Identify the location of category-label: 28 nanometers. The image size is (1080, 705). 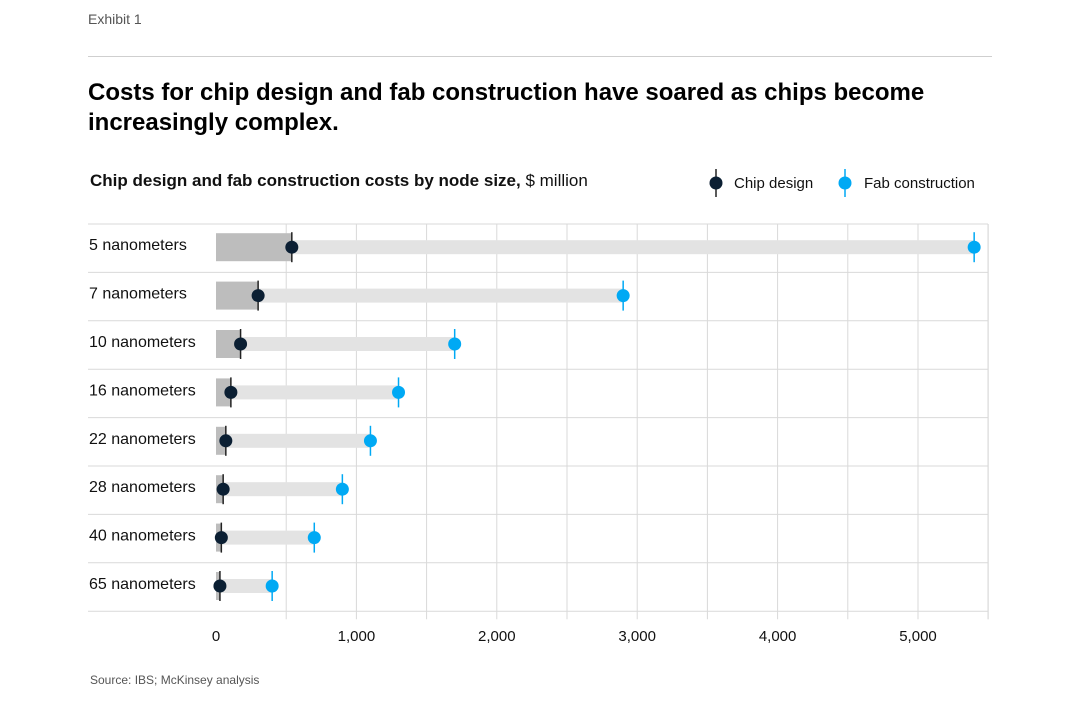
(142, 487).